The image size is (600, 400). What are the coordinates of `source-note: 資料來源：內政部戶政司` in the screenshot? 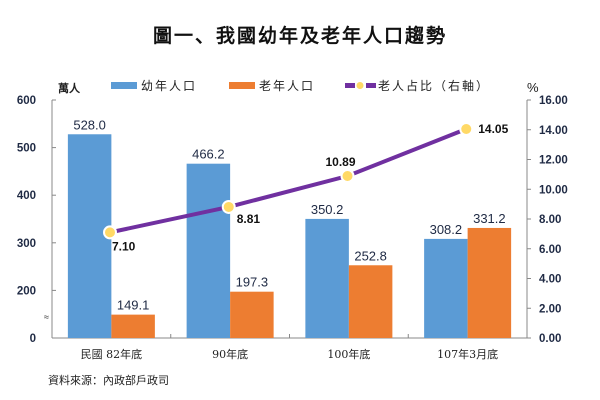 It's located at (108, 380).